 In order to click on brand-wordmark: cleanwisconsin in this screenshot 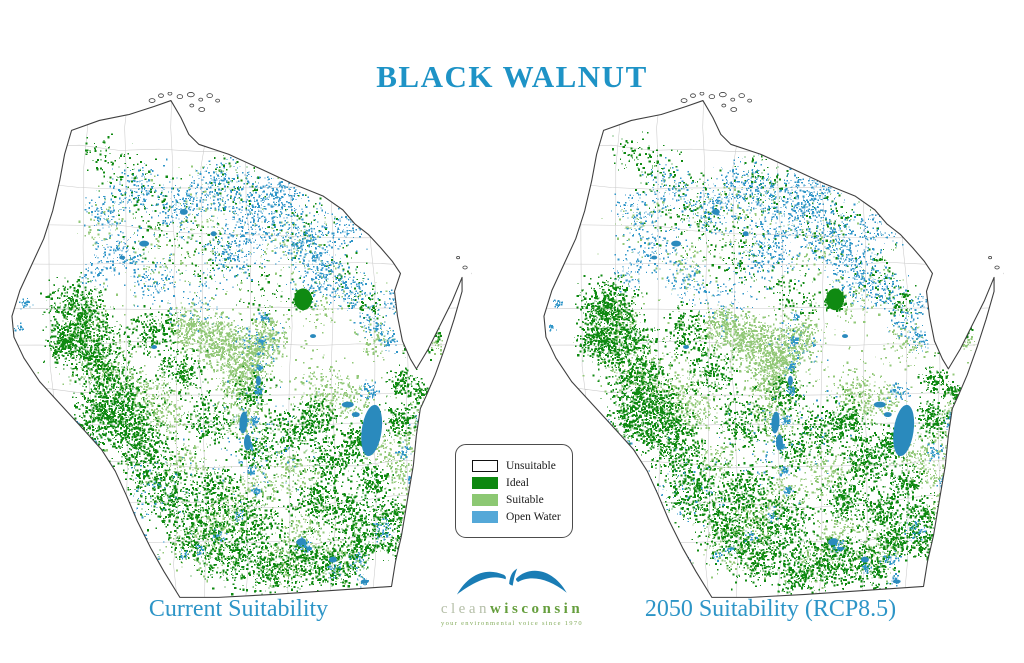, I will do `click(512, 609)`.